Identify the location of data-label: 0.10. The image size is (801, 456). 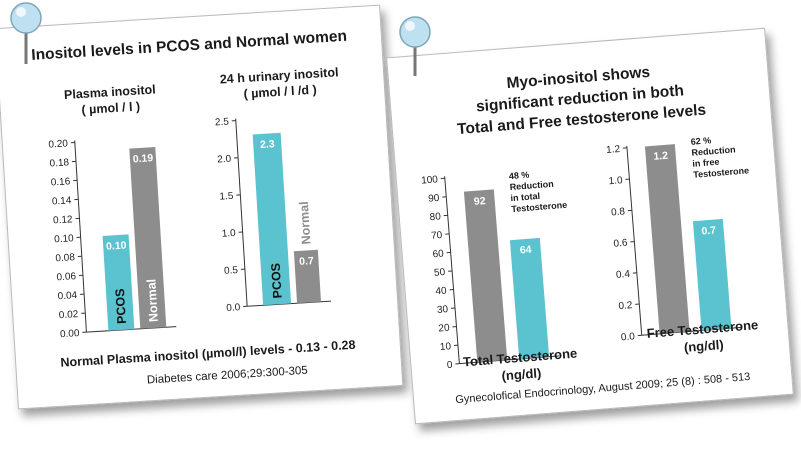
(116, 246).